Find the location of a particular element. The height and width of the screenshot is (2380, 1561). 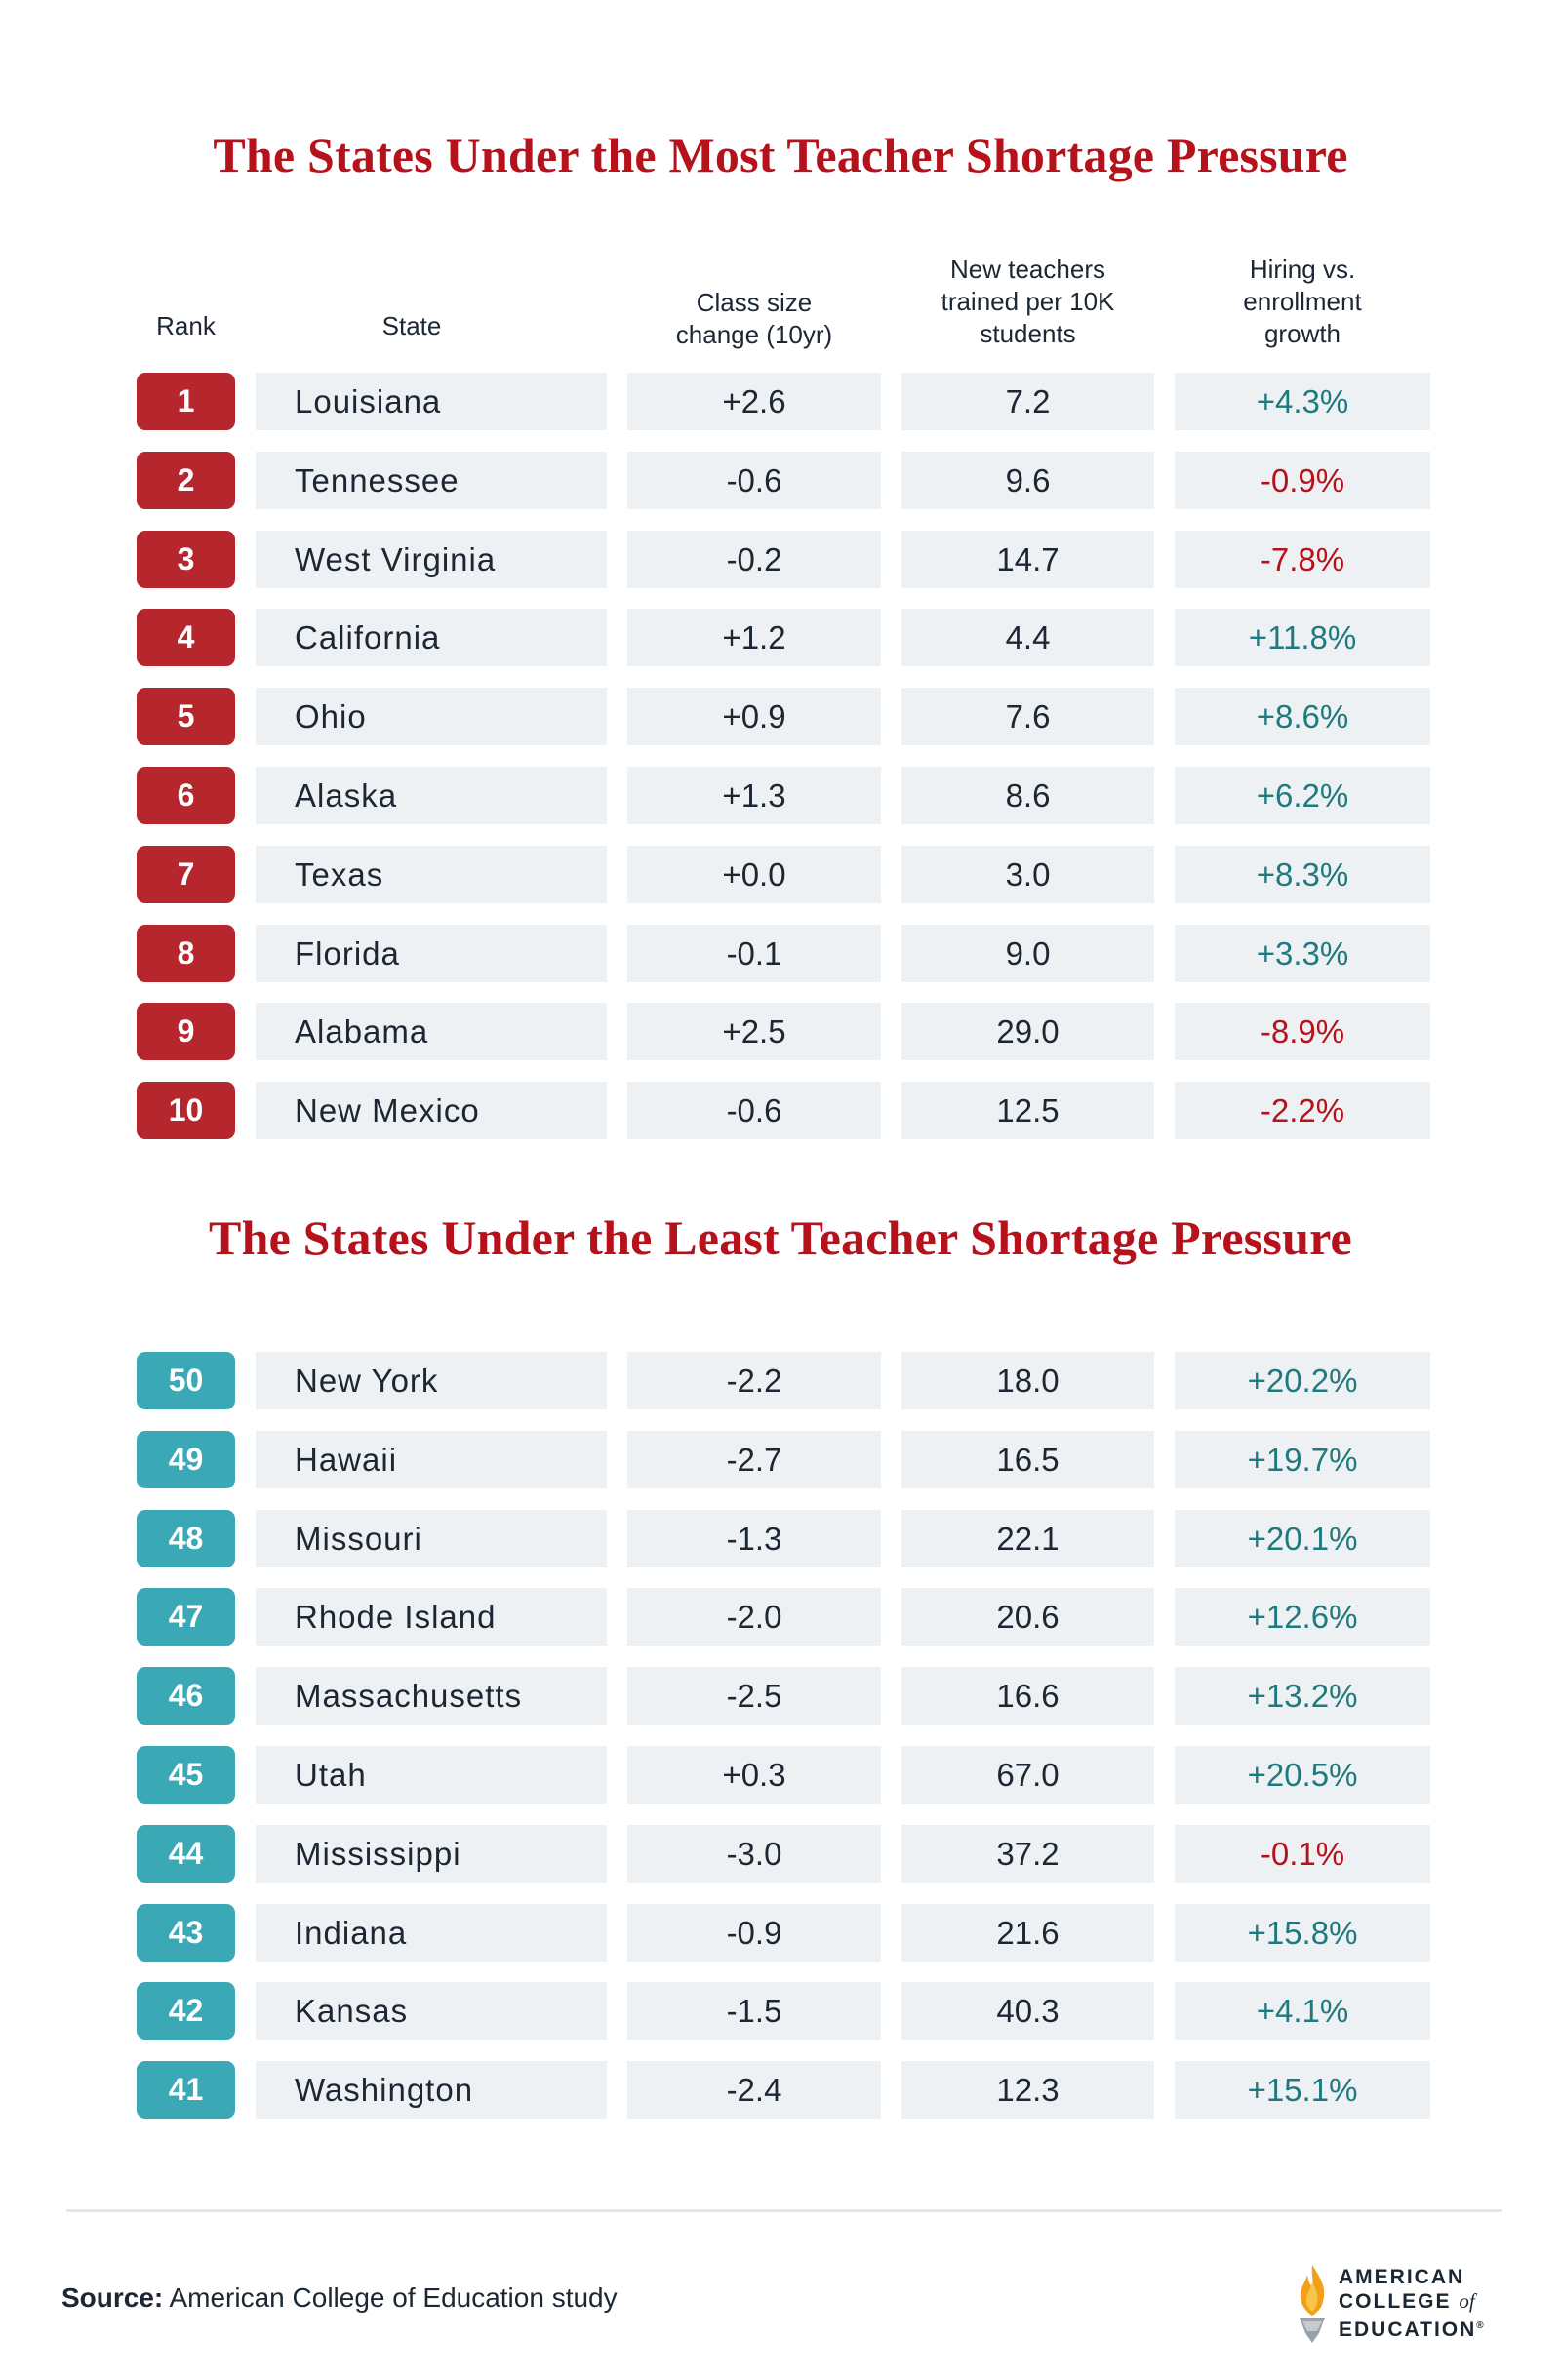

table-row: 44 Mississippi -3.0 37.2 -0.1% is located at coordinates (780, 1853).